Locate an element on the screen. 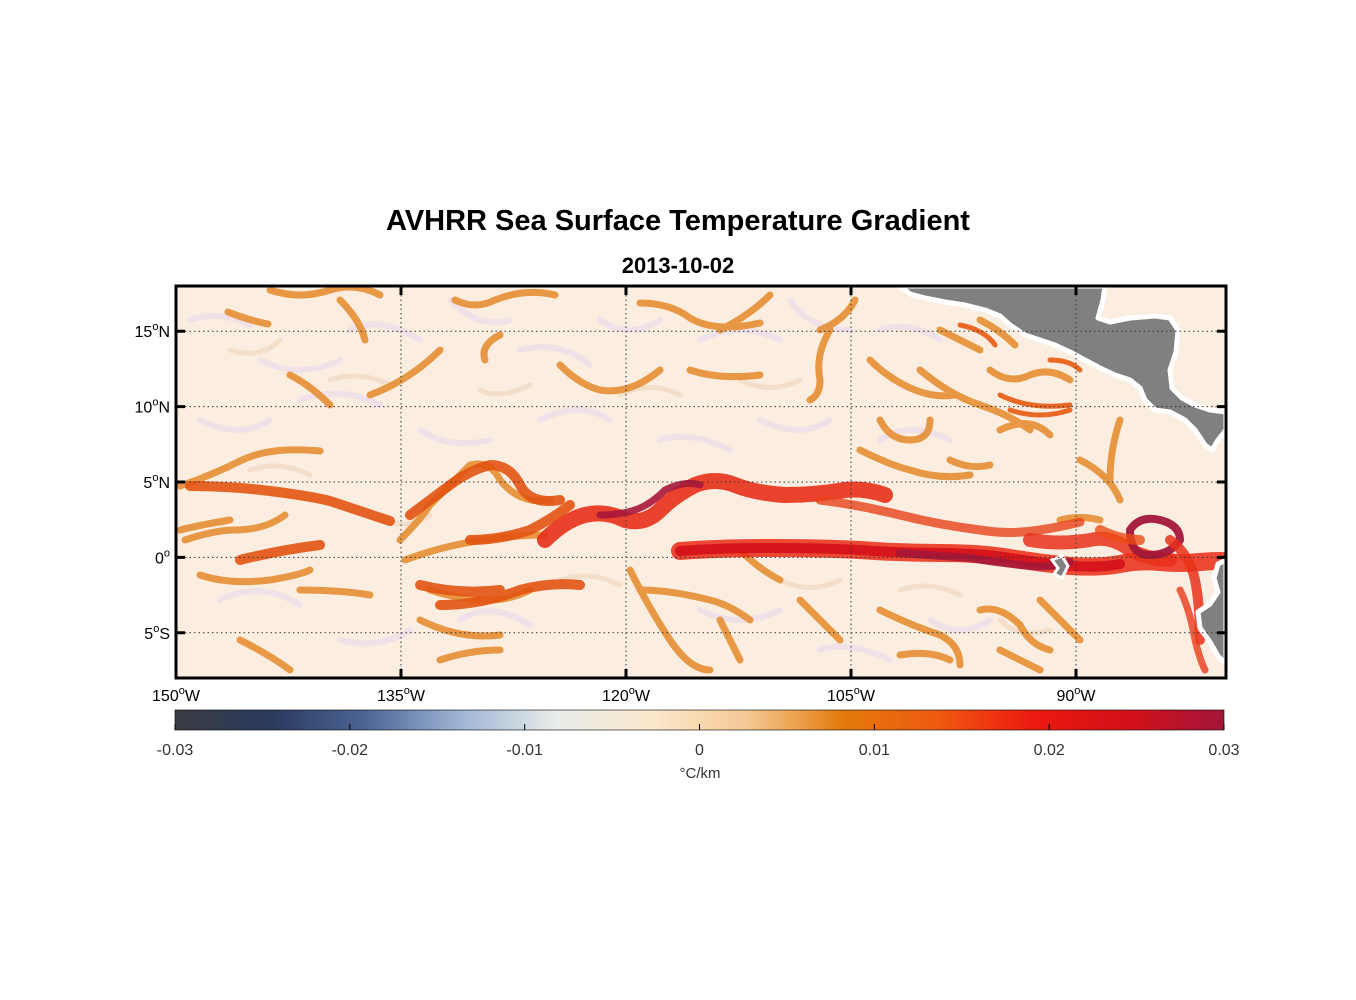  lat-tick-label: 5oS is located at coordinates (157, 633).